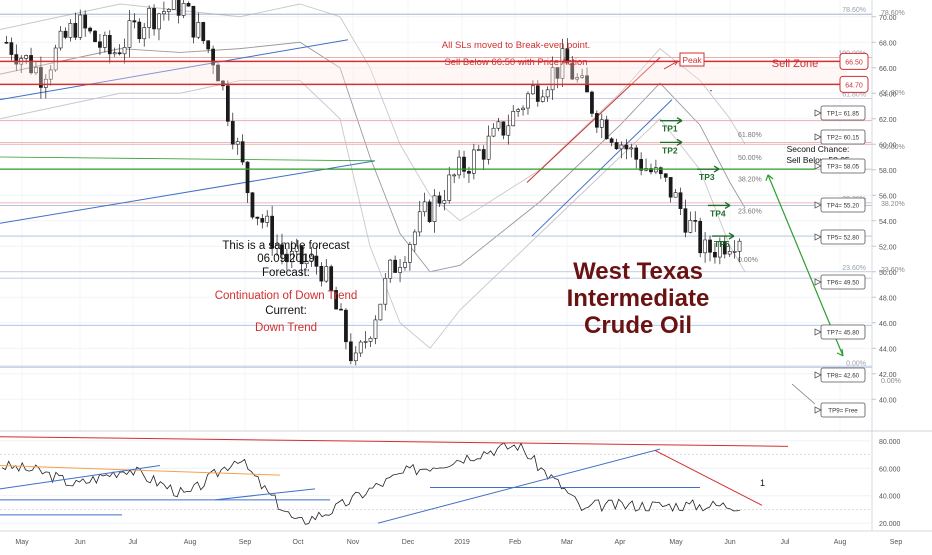  I want to click on ind-red-top, so click(394, 441).